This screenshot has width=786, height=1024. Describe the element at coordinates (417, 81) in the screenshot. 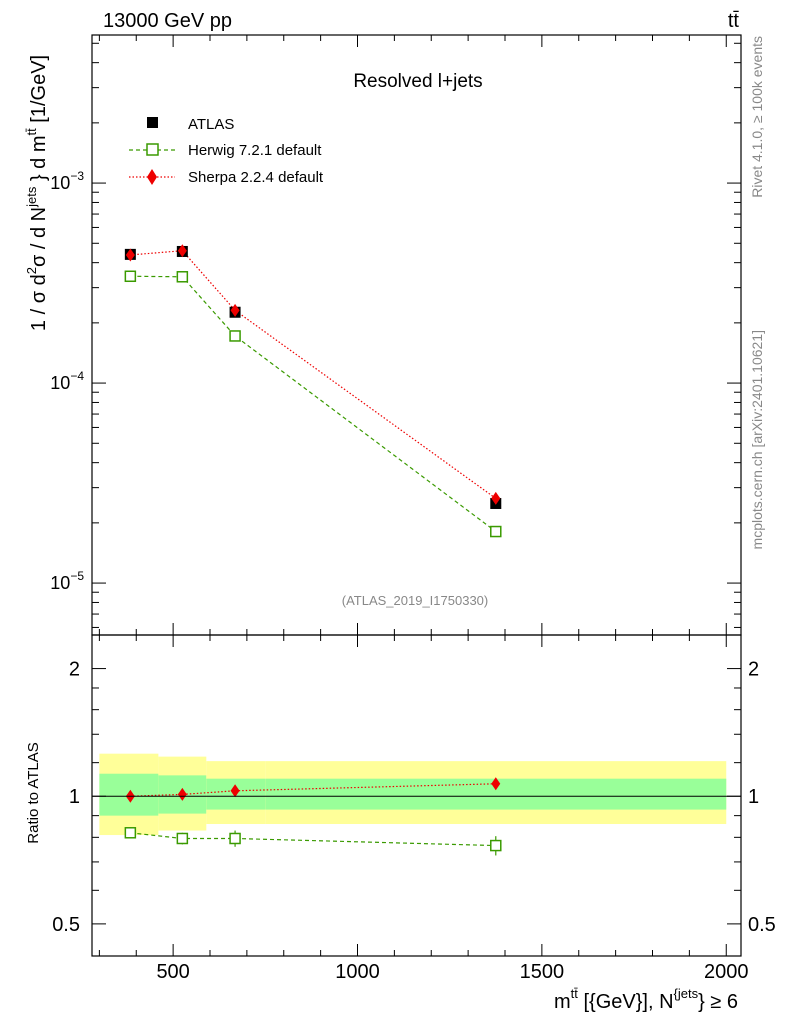

I see `plot-title: Resolved l+jets` at that location.